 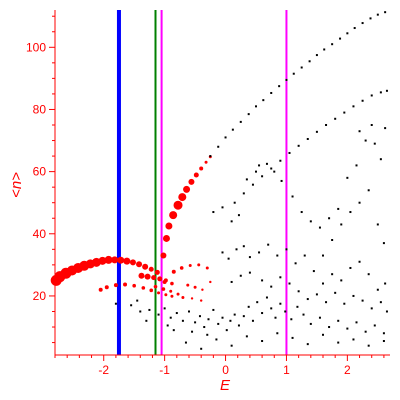 What do you see at coordinates (347, 370) in the screenshot?
I see `x-tick-label: 2` at bounding box center [347, 370].